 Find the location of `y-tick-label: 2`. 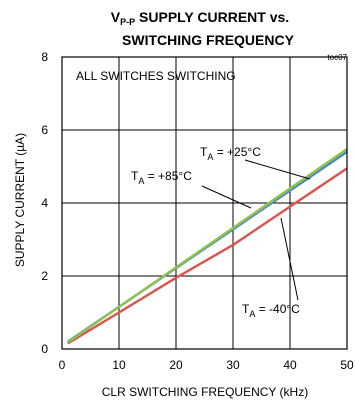

y-tick-label: 2 is located at coordinates (44, 276).